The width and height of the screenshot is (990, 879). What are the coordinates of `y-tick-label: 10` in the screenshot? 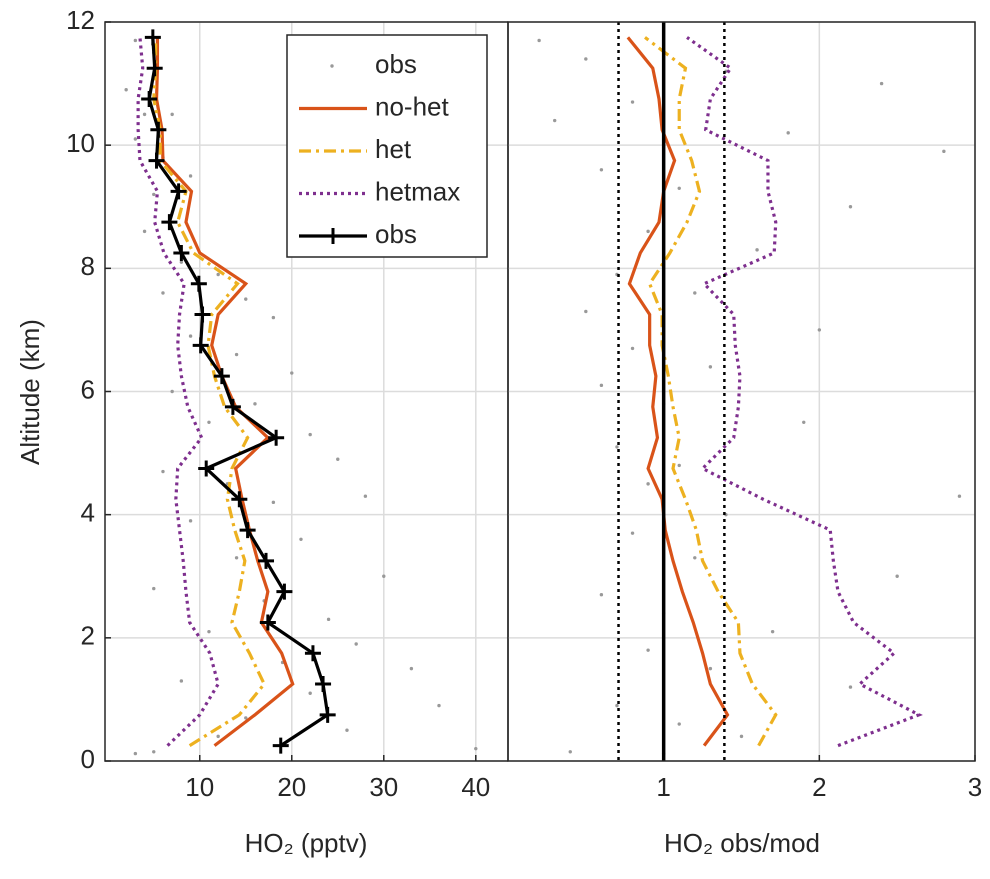 It's located at (80, 143).